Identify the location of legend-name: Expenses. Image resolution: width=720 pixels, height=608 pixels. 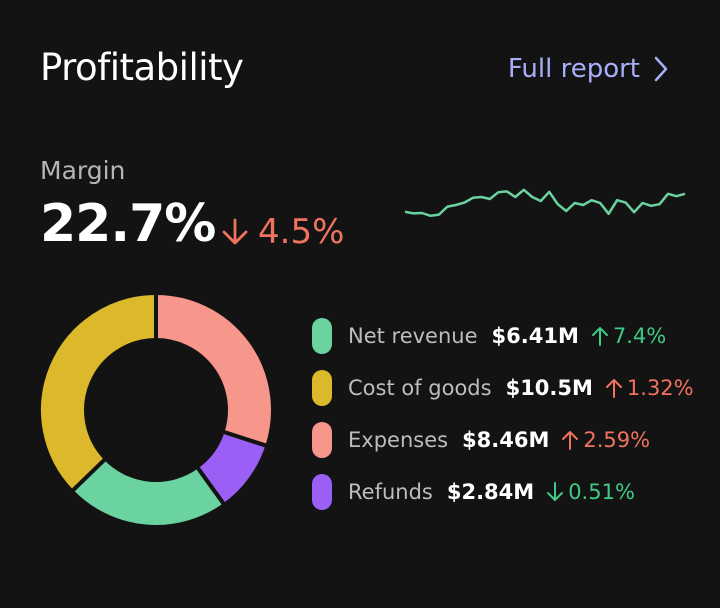
(398, 440).